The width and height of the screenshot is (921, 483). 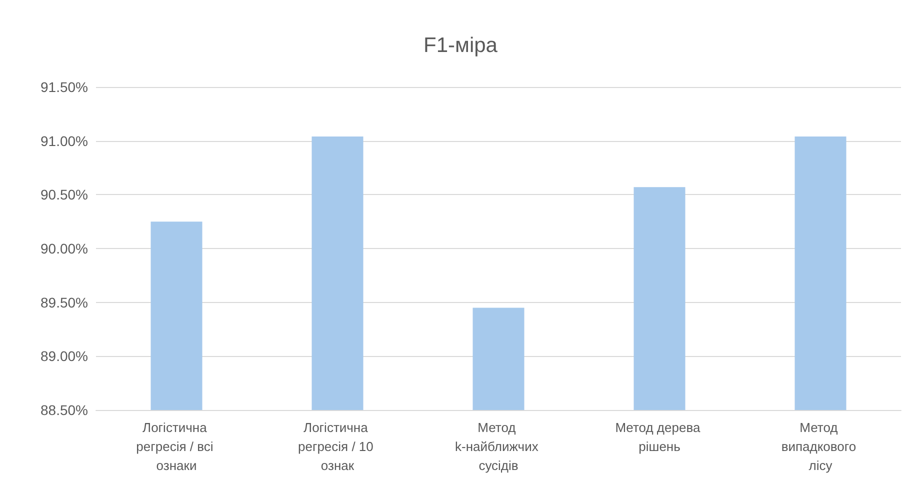 What do you see at coordinates (659, 437) in the screenshot?
I see `x-tick-label: Метод дерева рішень` at bounding box center [659, 437].